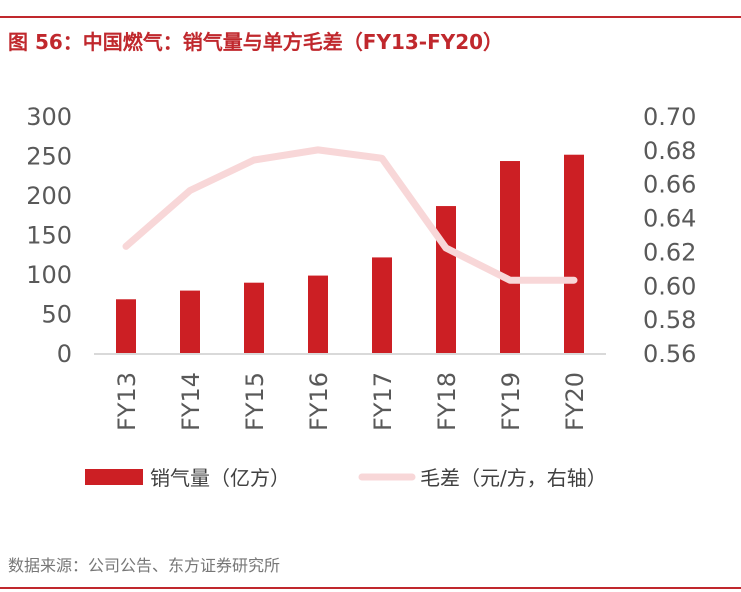 Image resolution: width=741 pixels, height=592 pixels. What do you see at coordinates (254, 317) in the screenshot?
I see `bar-FY15` at bounding box center [254, 317].